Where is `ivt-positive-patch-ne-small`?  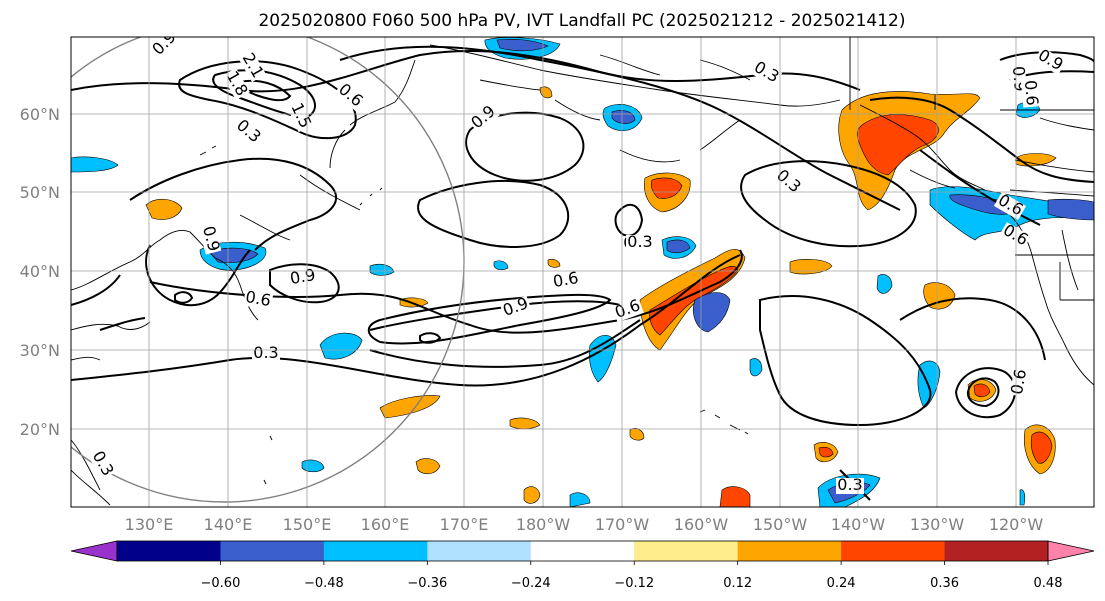 ivt-positive-patch-ne-small is located at coordinates (1036, 160).